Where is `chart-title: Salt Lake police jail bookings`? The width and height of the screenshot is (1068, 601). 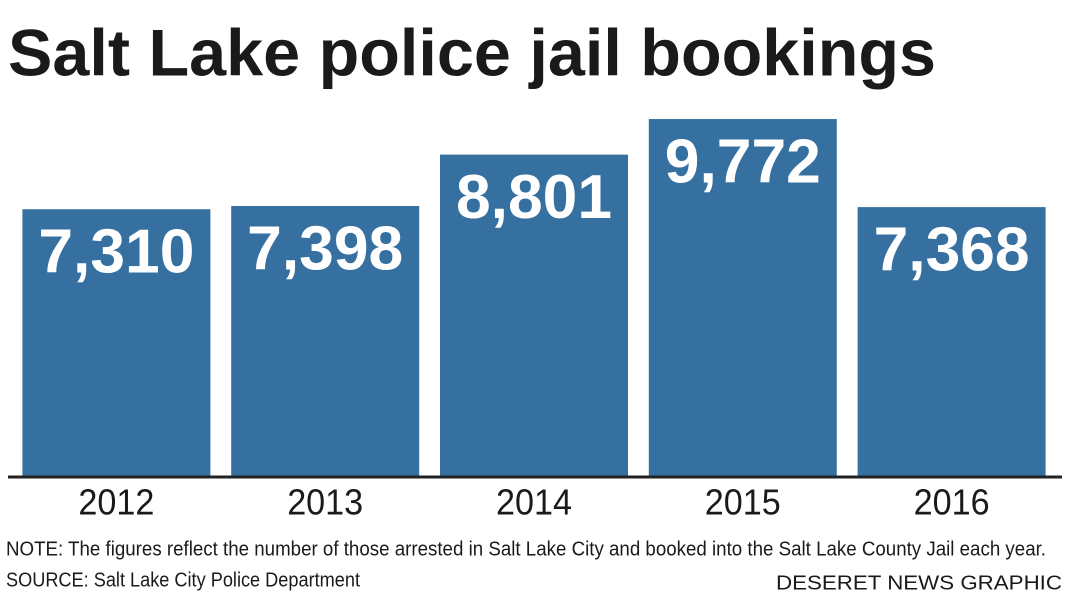 chart-title: Salt Lake police jail bookings is located at coordinates (472, 52).